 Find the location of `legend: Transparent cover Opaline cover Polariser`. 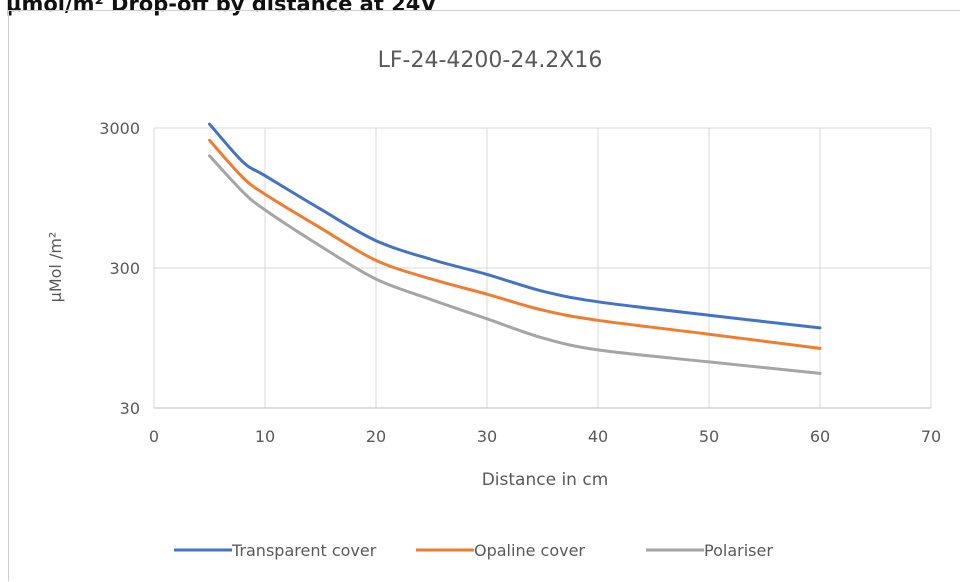

legend: Transparent cover Opaline cover Polariser is located at coordinates (473, 550).